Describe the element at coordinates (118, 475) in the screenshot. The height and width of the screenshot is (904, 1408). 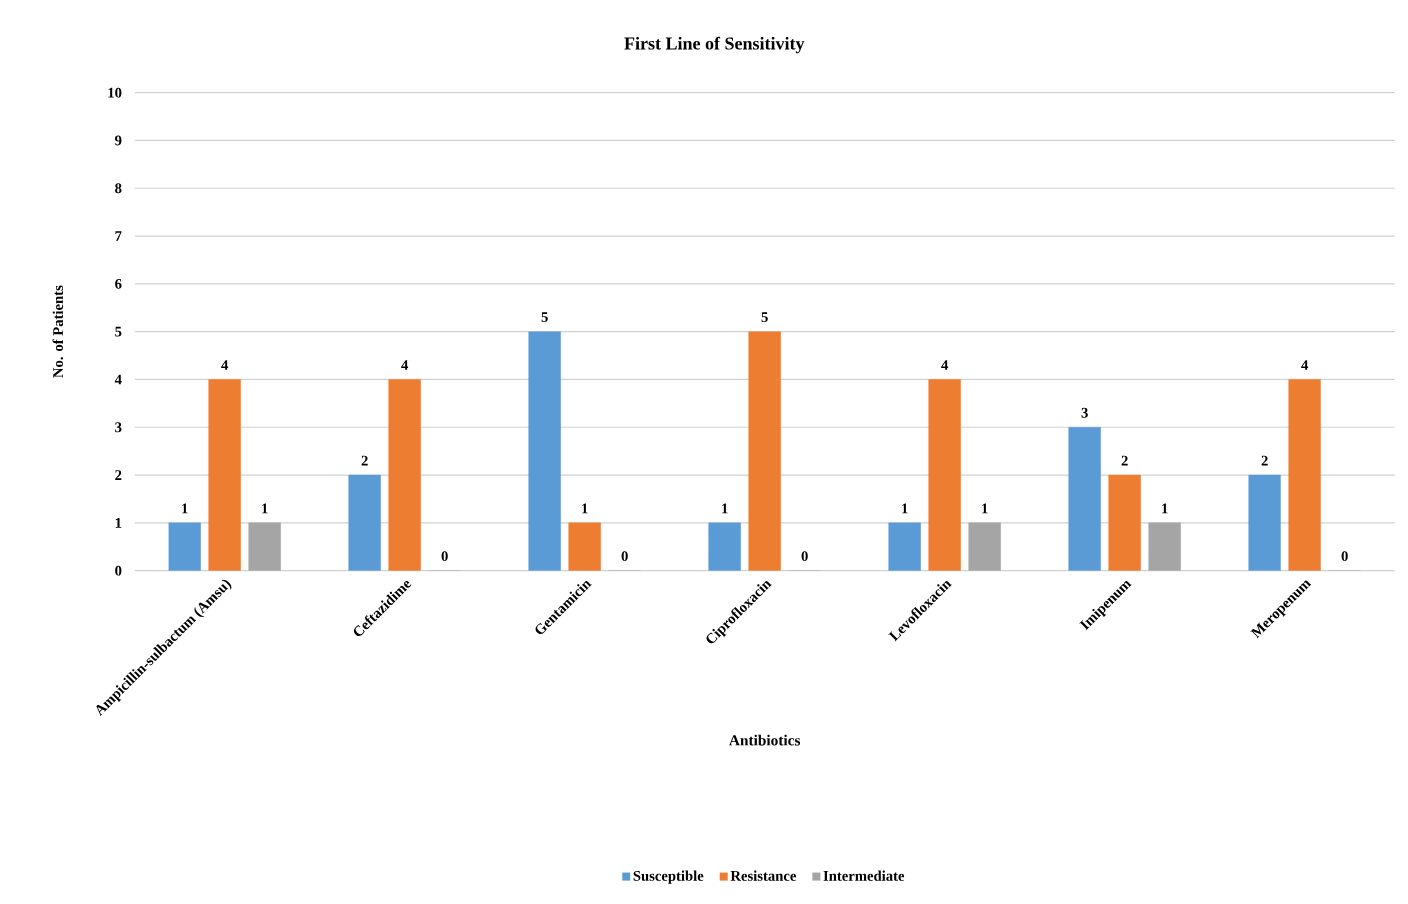
I see `y-tick-label: 2` at that location.